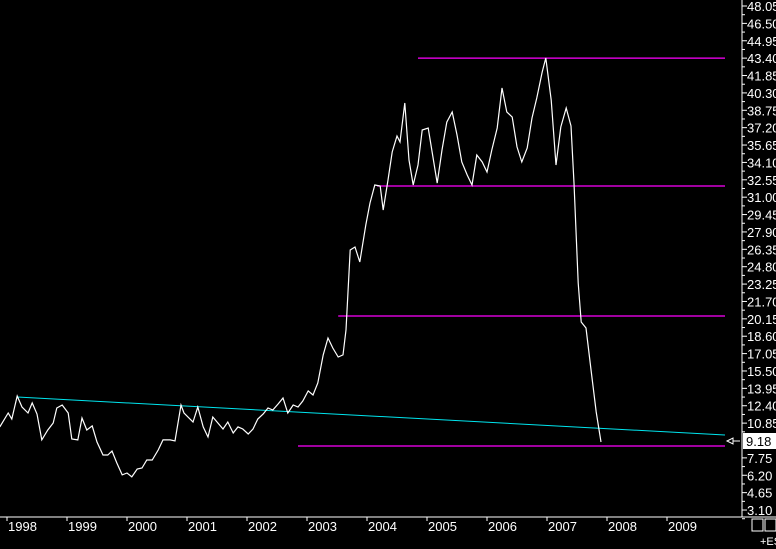  What do you see at coordinates (761, 406) in the screenshot?
I see `y-tick-label: 12.40` at bounding box center [761, 406].